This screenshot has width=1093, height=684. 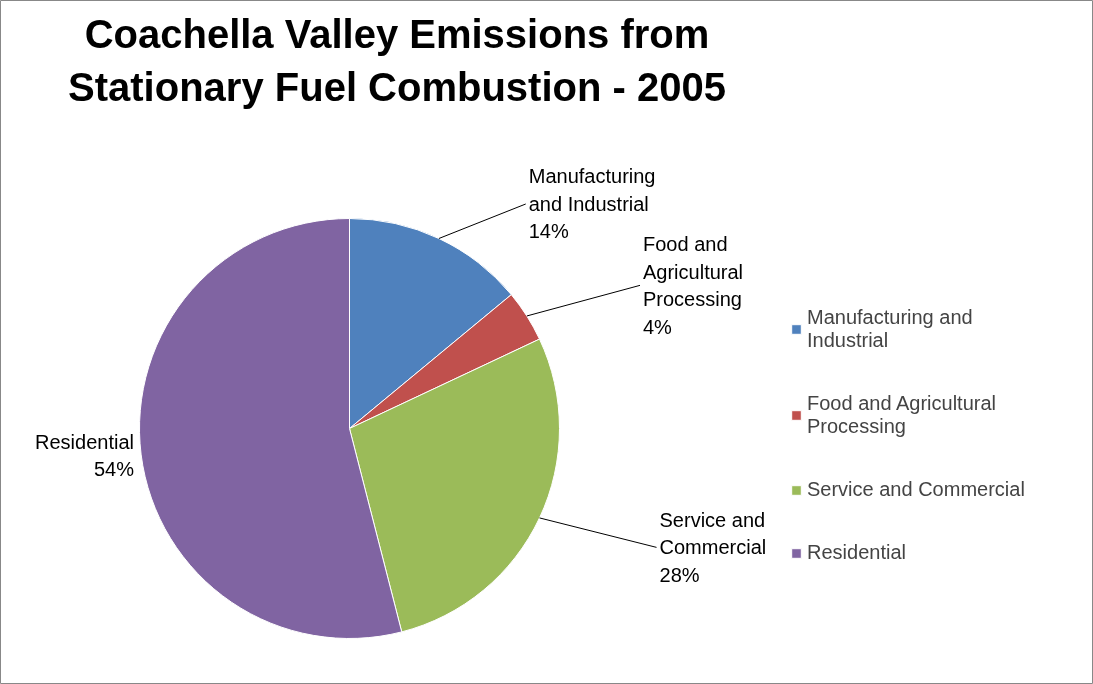 What do you see at coordinates (548, 231) in the screenshot?
I see `data-label: 14%` at bounding box center [548, 231].